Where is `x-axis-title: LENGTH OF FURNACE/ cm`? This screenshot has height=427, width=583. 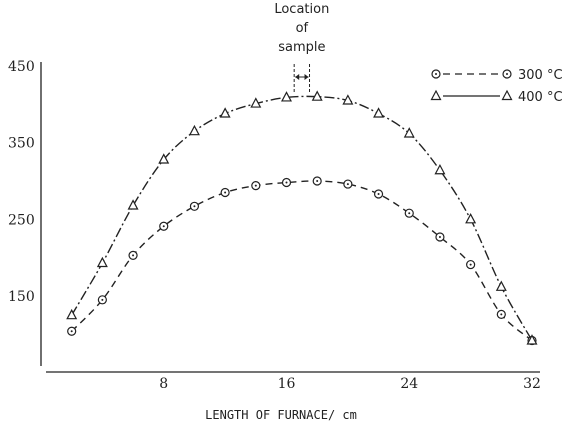
x-axis-title: LENGTH OF FURNACE/ cm is located at coordinates (281, 415).